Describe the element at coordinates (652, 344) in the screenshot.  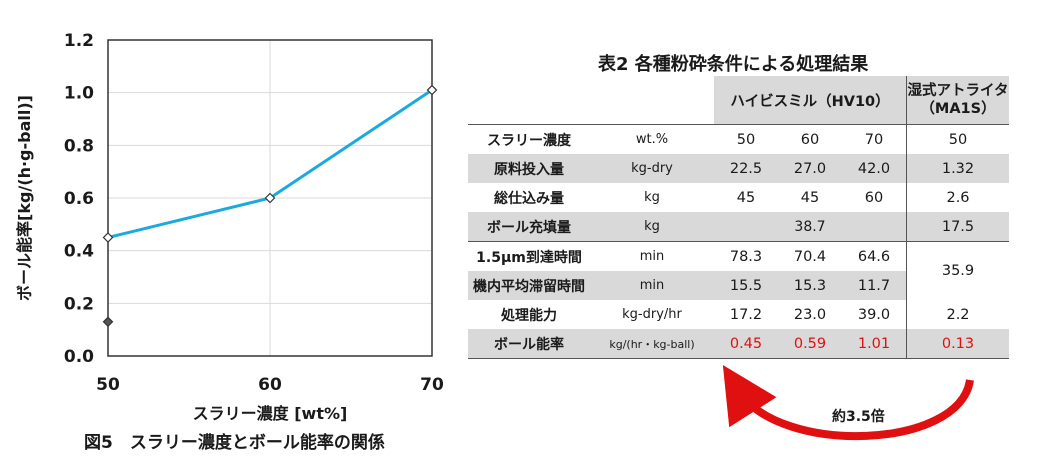
I see `row-unit: kg/(hr・kg-ball)` at that location.